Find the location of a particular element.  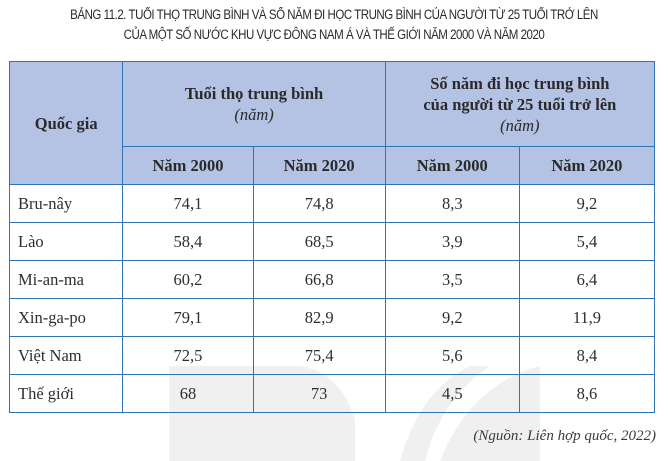

header-year-sc-2000: Năm 2000 is located at coordinates (452, 165).